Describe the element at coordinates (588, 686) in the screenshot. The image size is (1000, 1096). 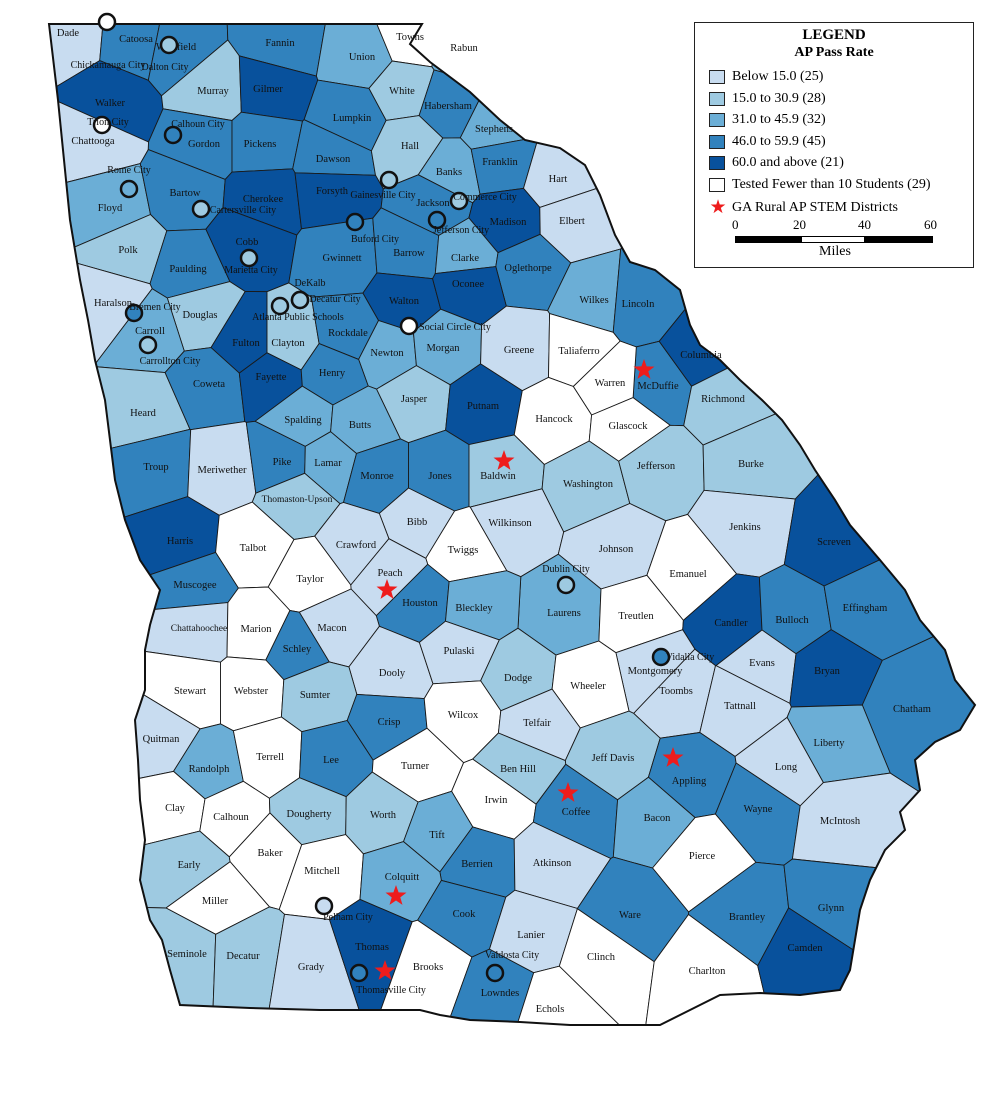
I see `county-label: Wheeler` at that location.